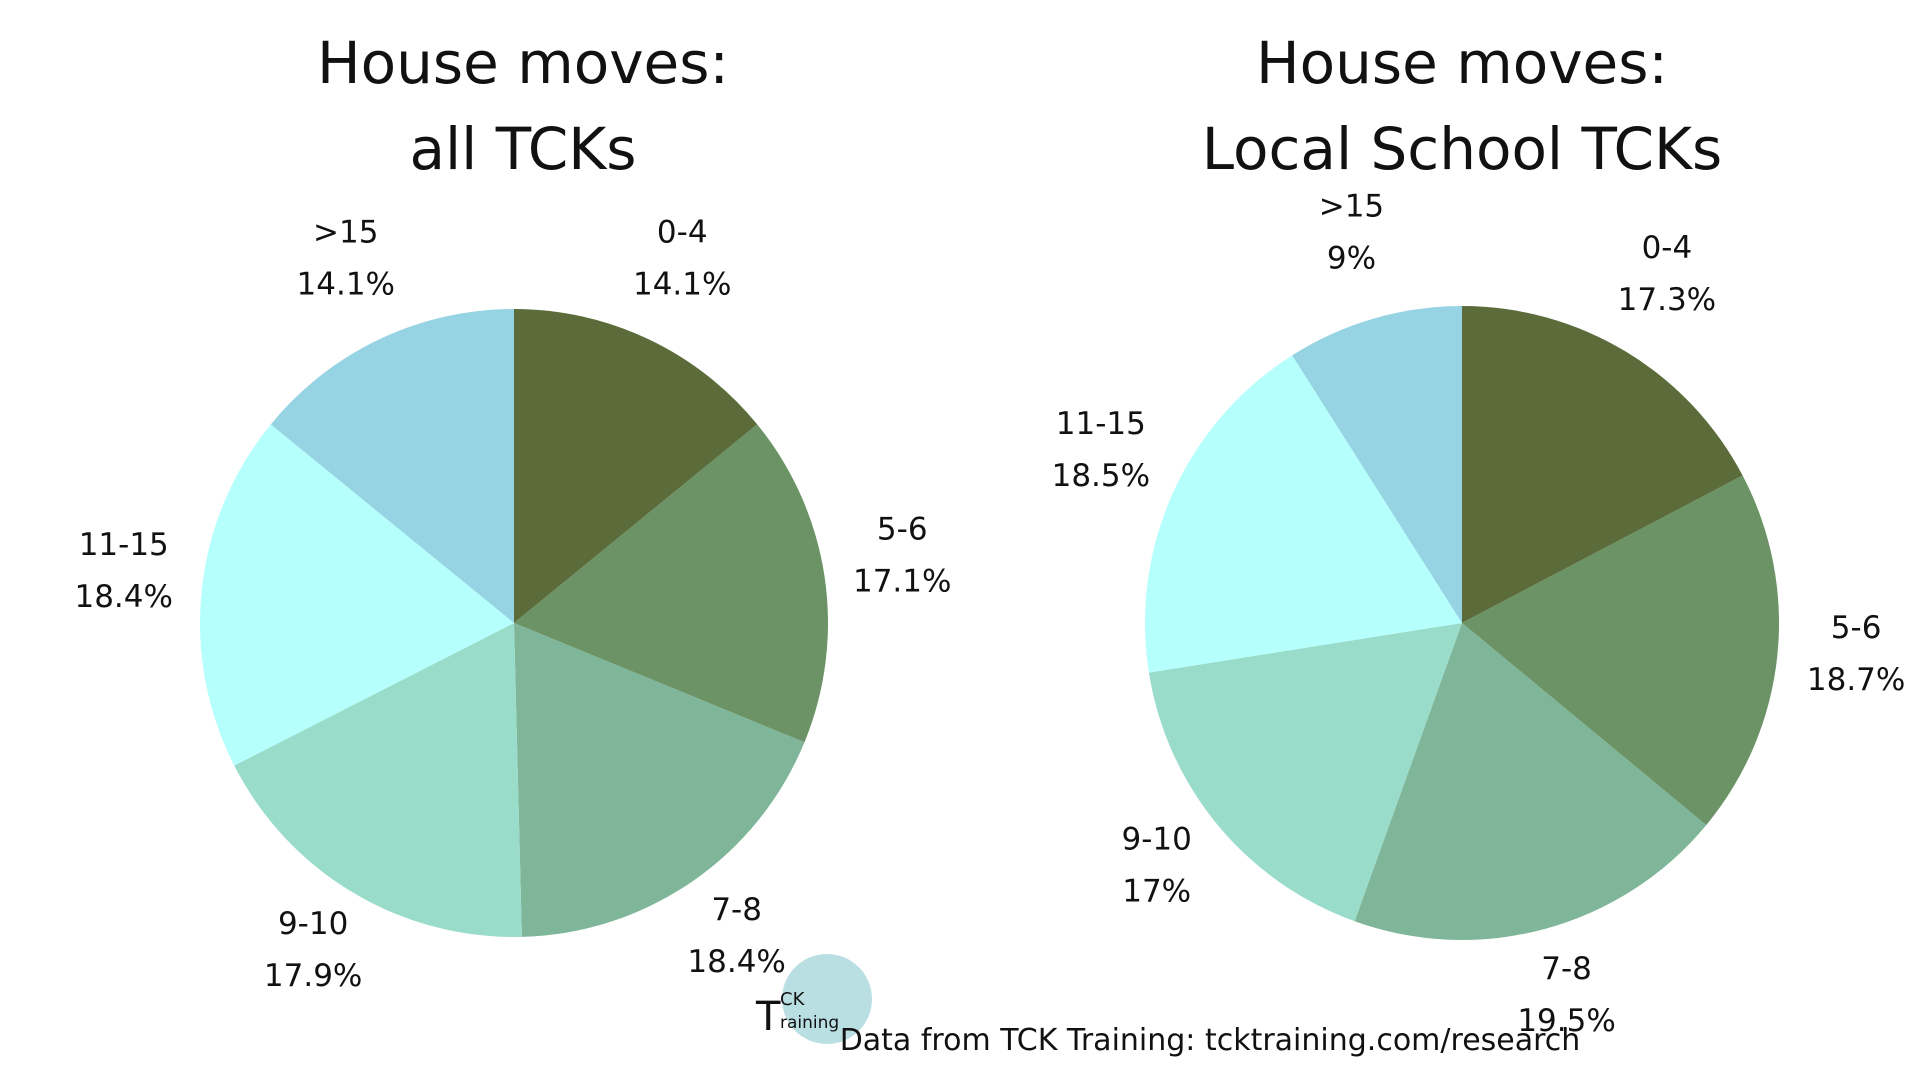 The width and height of the screenshot is (1920, 1080). What do you see at coordinates (1667, 300) in the screenshot?
I see `slice-value: 17.3%` at bounding box center [1667, 300].